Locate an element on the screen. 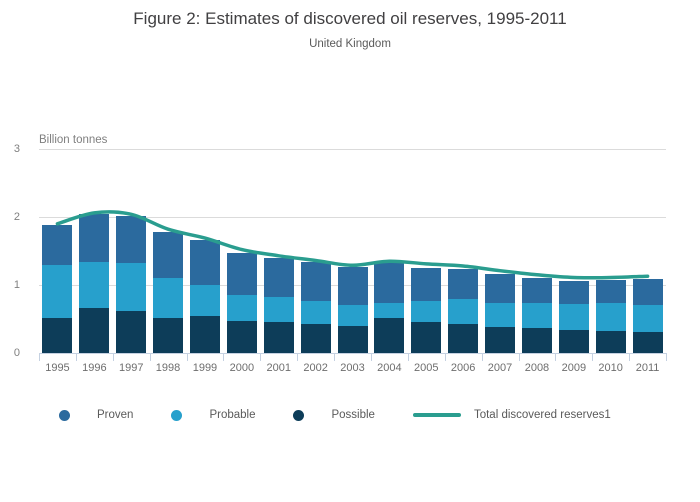 Image resolution: width=700 pixels, height=502 pixels. bar-segment-probable-2002 is located at coordinates (315, 313).